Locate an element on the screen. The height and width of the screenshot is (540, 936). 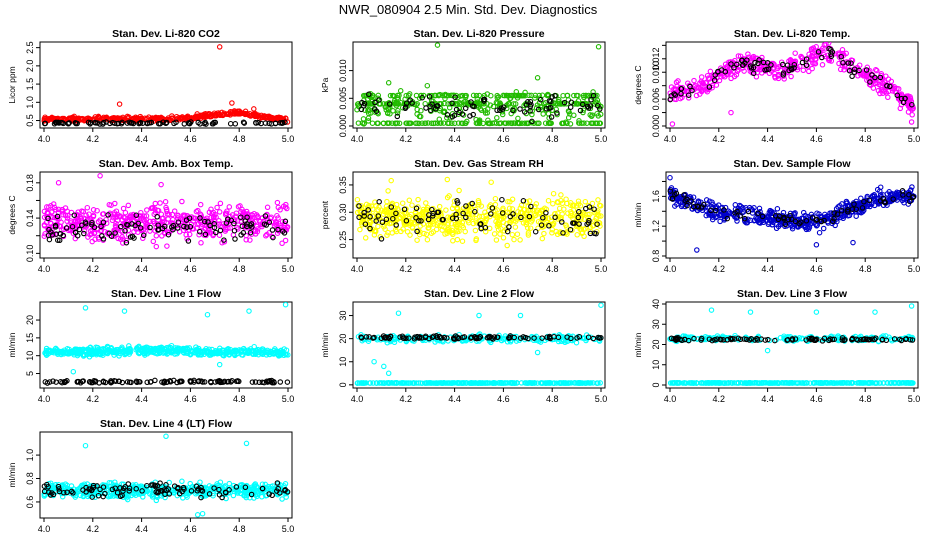
series-all is located at coordinates (479, 344).